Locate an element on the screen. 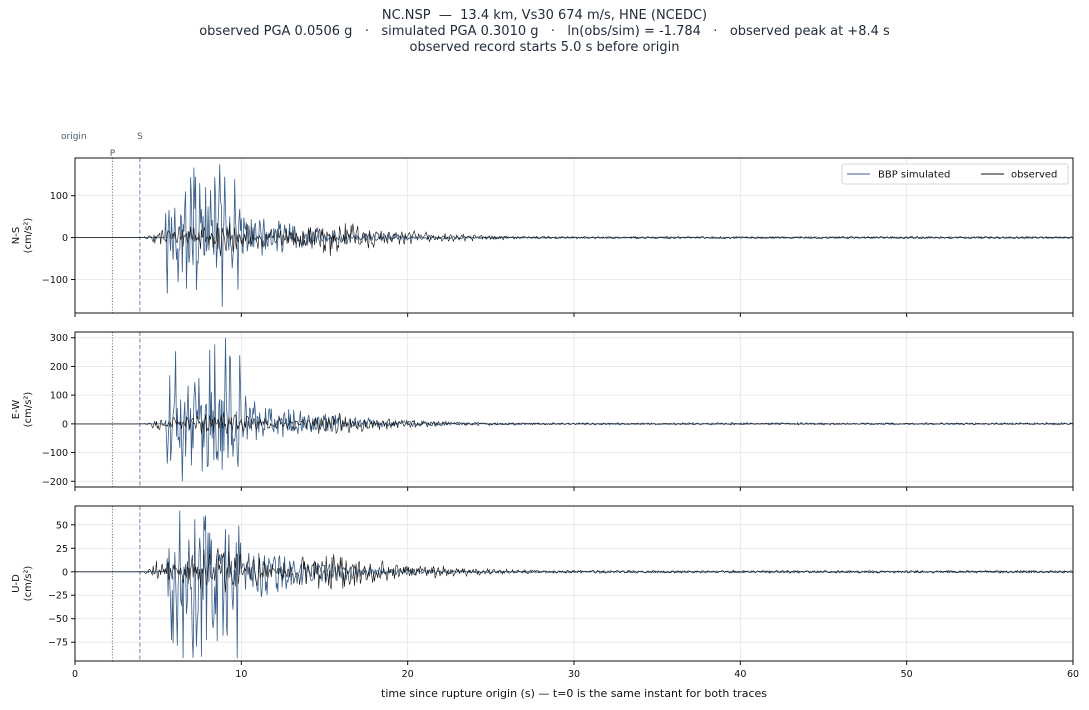 The width and height of the screenshot is (1089, 710). x-tick-label: 30 is located at coordinates (574, 674).